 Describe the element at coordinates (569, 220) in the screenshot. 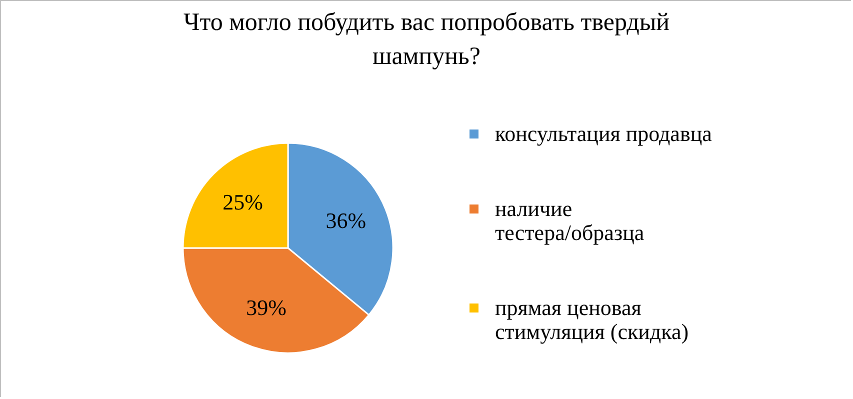

I see `legend-label: наличие тестера/образца` at that location.